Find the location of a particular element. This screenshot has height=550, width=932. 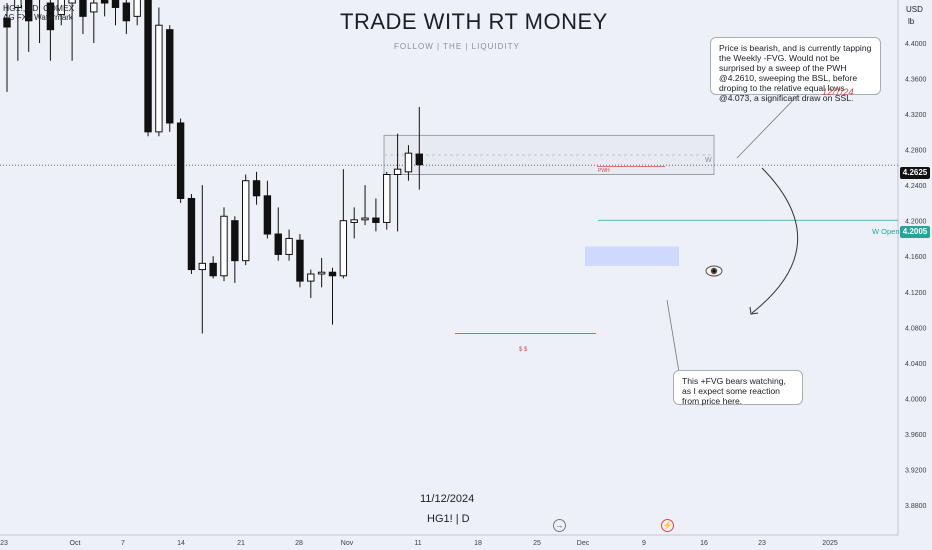

x-tick-label: 18 is located at coordinates (478, 543).